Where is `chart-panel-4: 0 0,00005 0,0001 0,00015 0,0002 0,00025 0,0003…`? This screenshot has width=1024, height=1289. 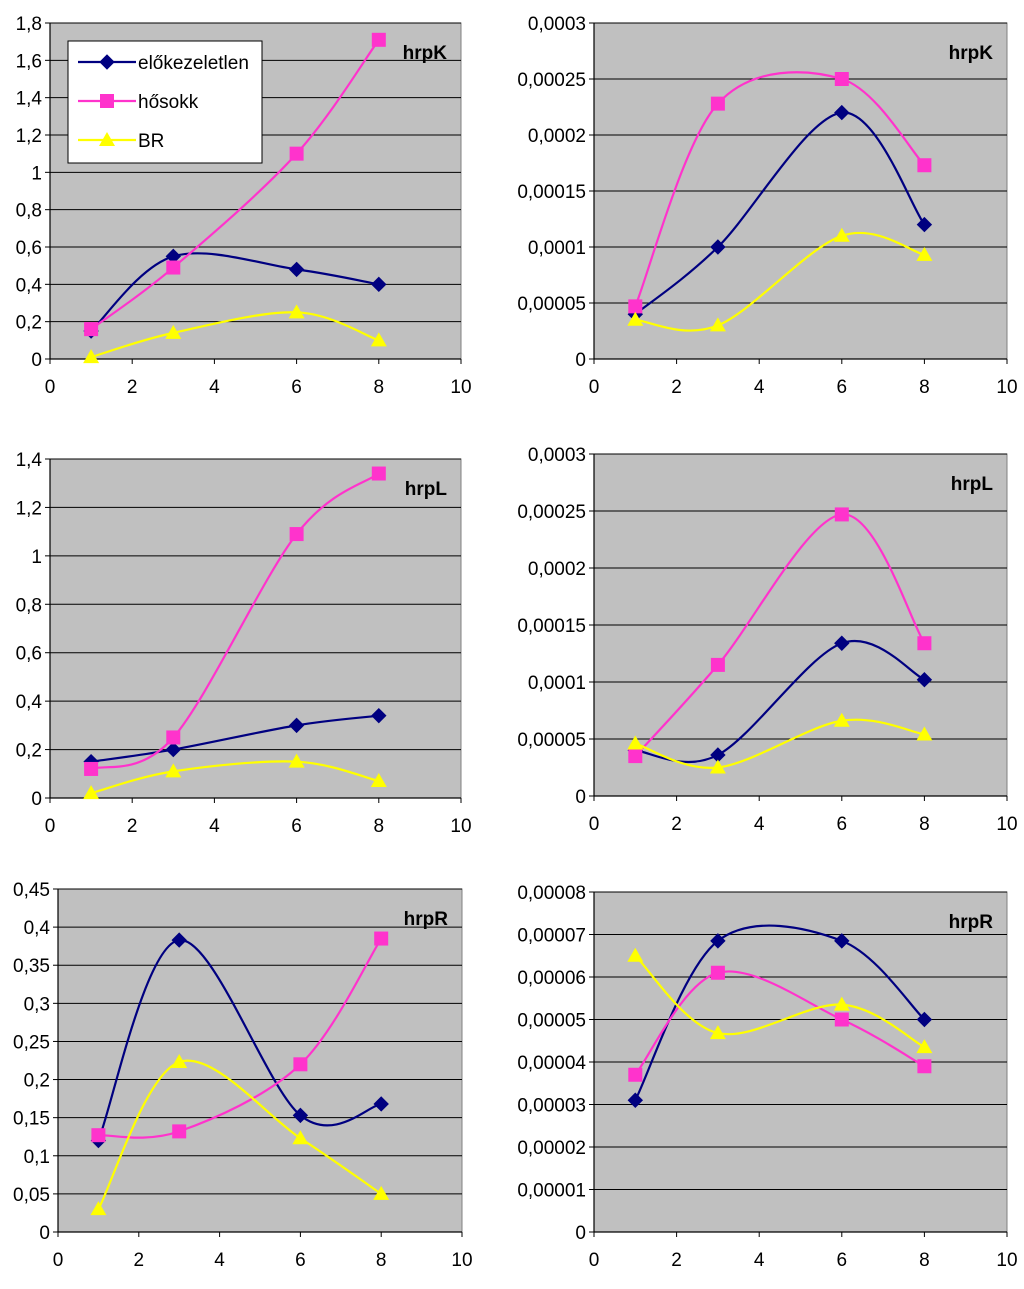
chart-panel-4: 0 0,00005 0,0001 0,00015 0,0002 0,00025 0,0003… is located at coordinates (767, 640).